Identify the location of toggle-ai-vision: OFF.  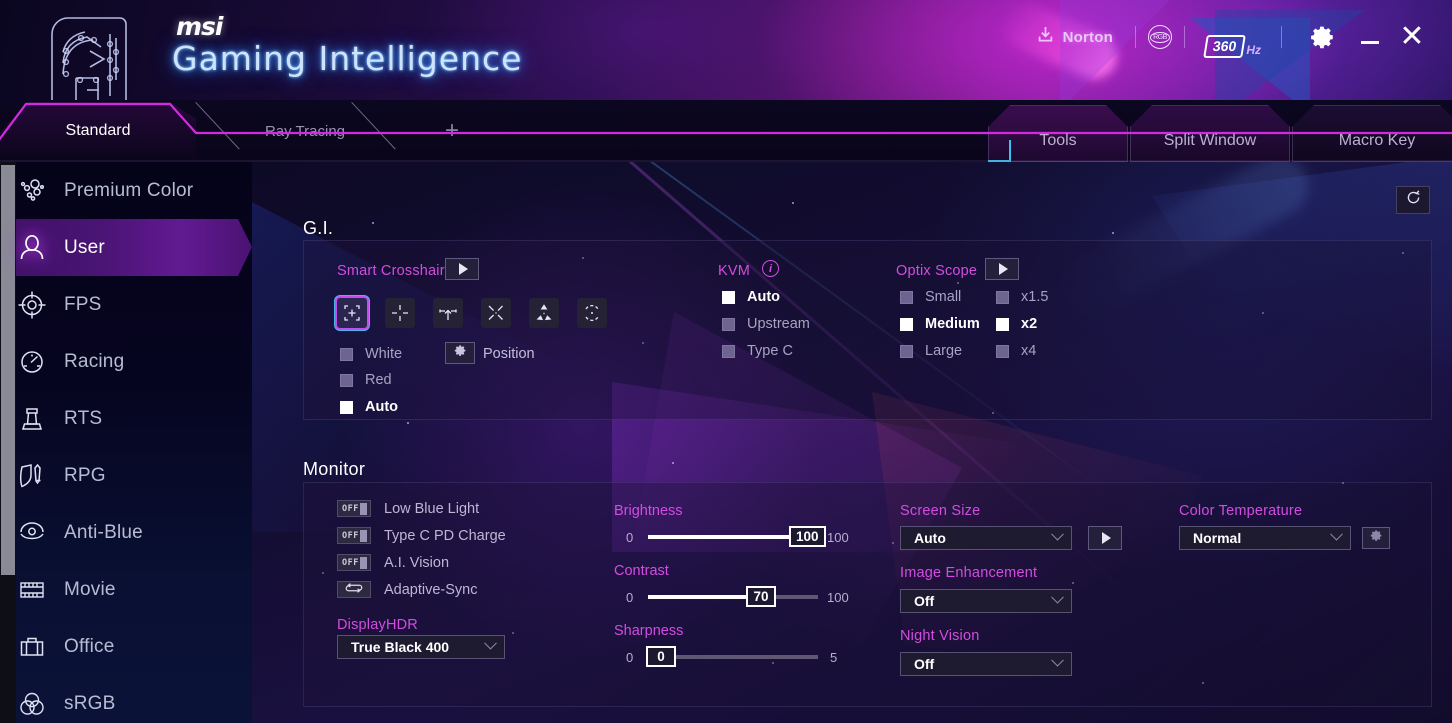
(354, 562).